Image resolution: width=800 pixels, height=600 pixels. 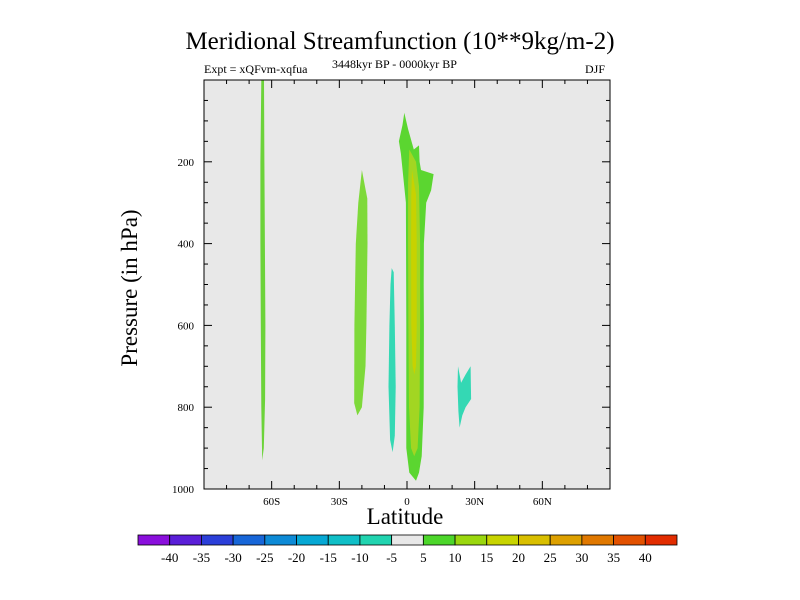 What do you see at coordinates (595, 69) in the screenshot?
I see `season-label: DJF` at bounding box center [595, 69].